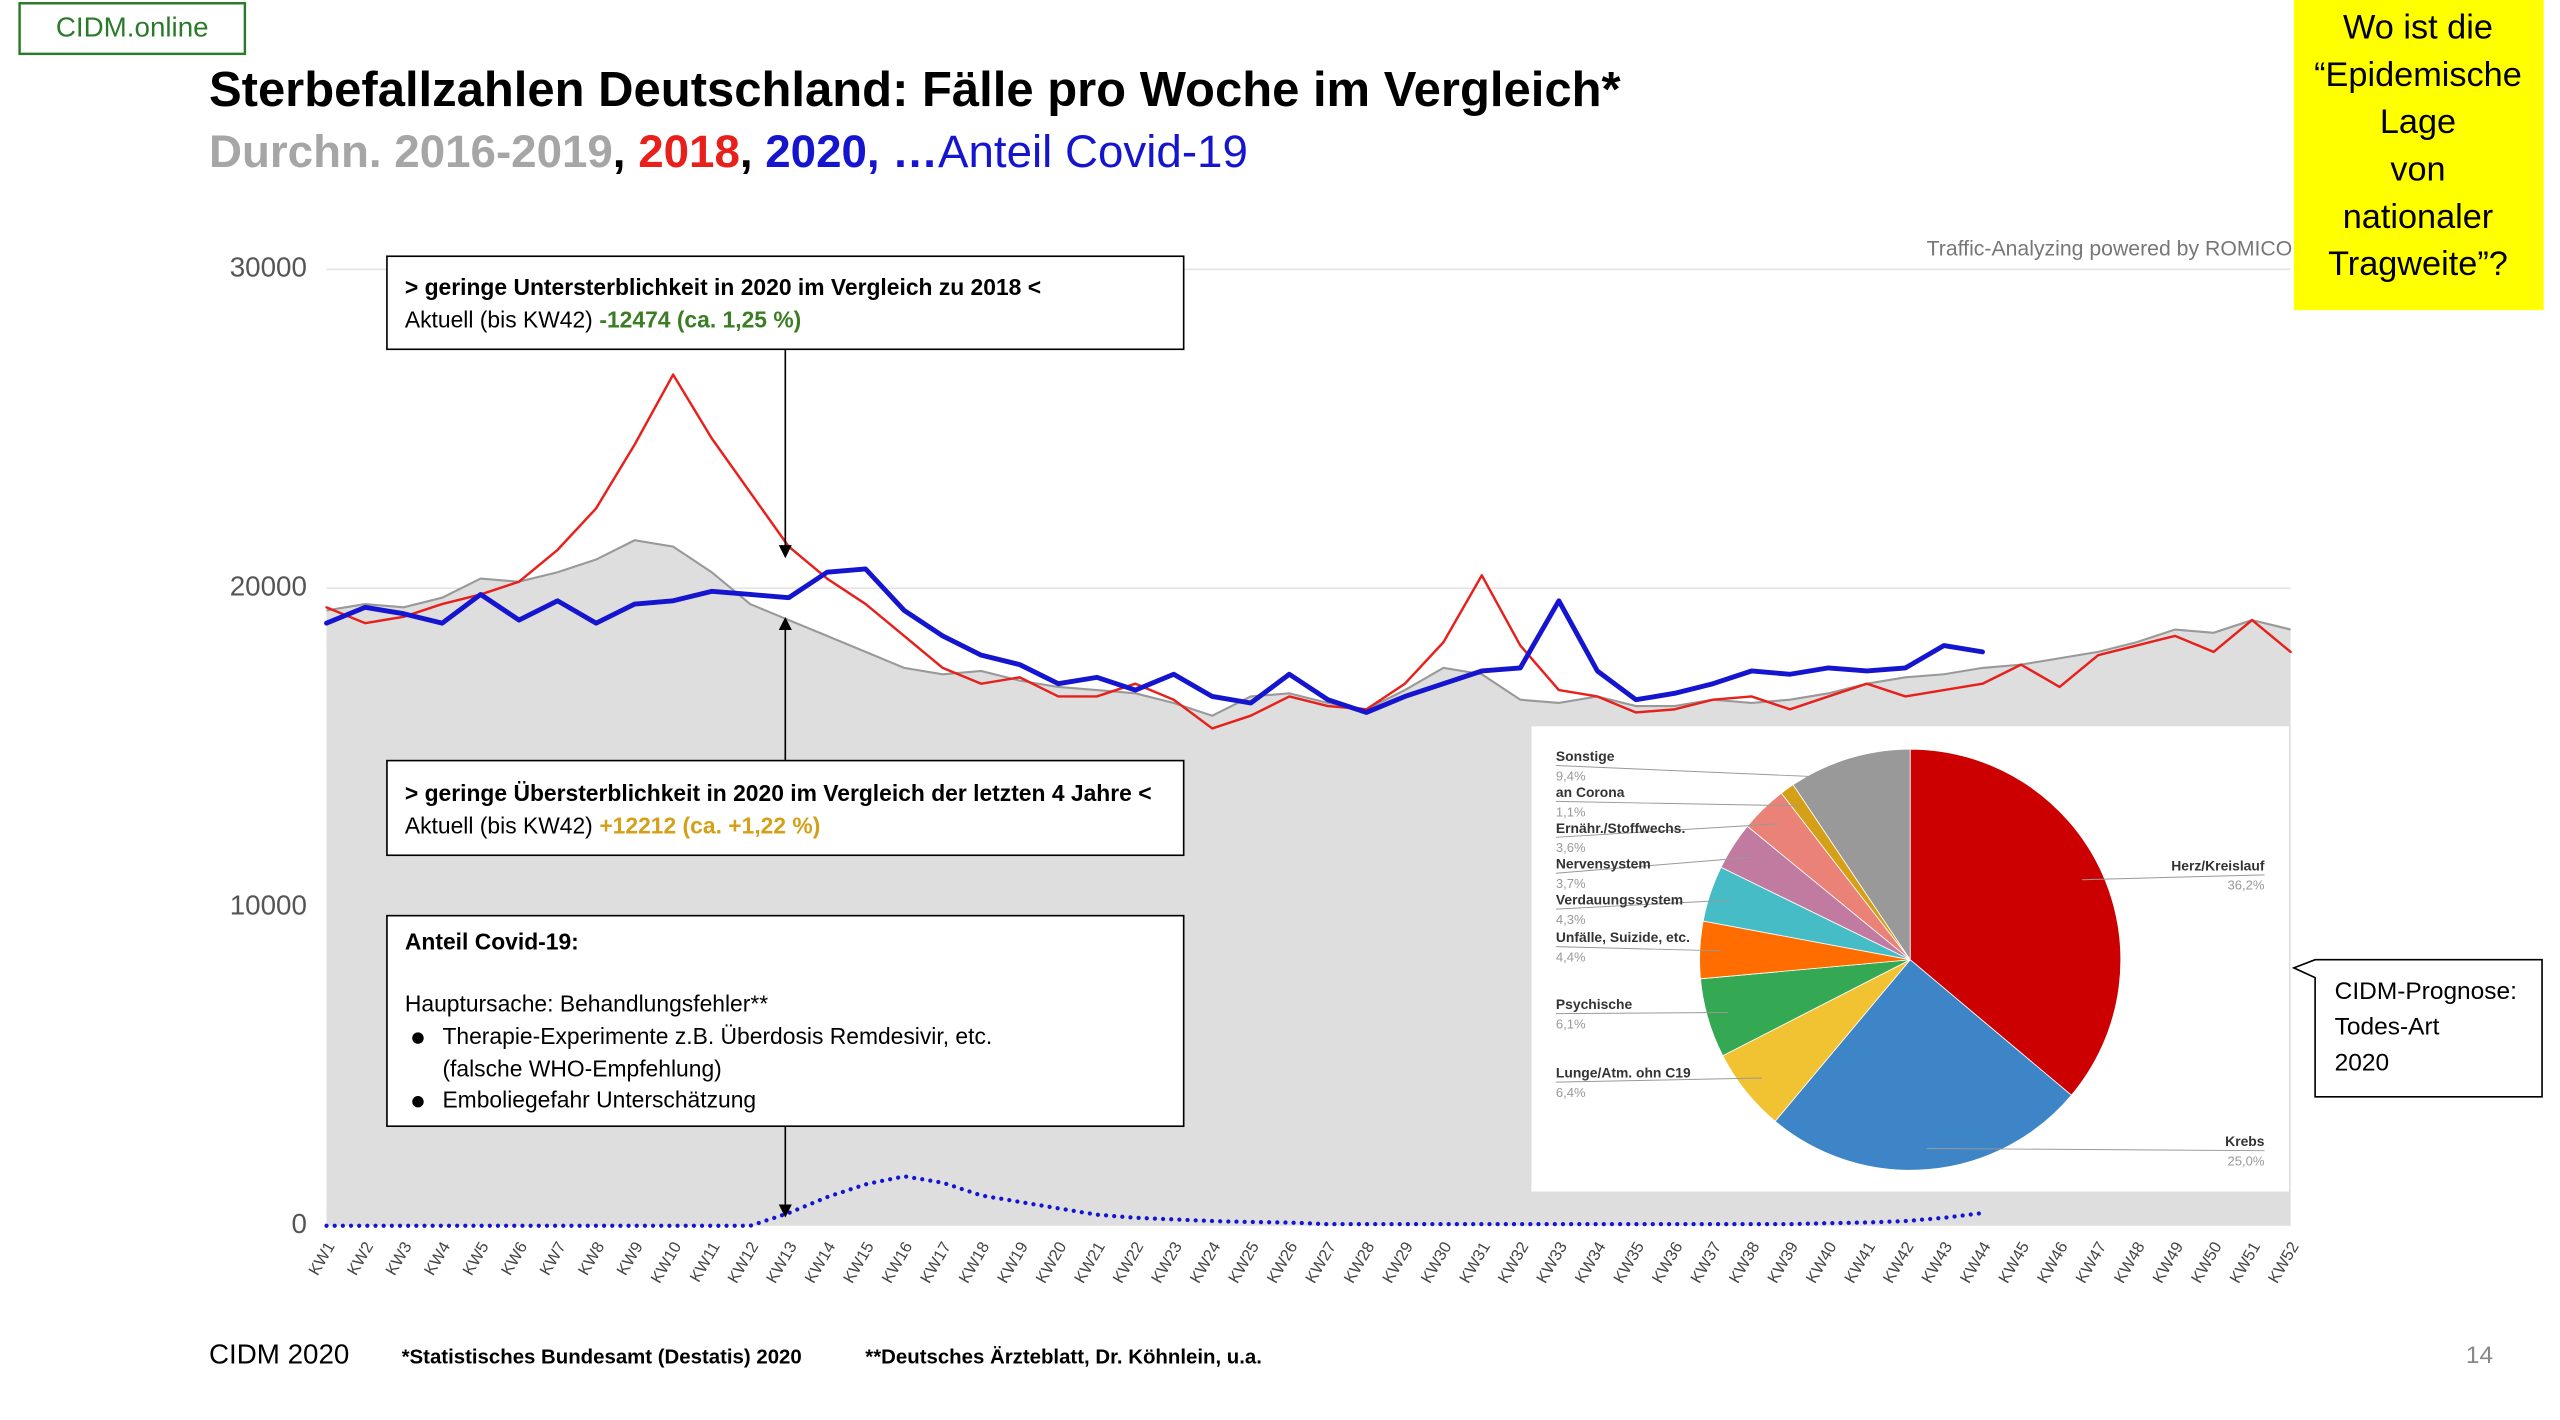  What do you see at coordinates (279, 1354) in the screenshot?
I see `footer-brand: CIDM 2020` at bounding box center [279, 1354].